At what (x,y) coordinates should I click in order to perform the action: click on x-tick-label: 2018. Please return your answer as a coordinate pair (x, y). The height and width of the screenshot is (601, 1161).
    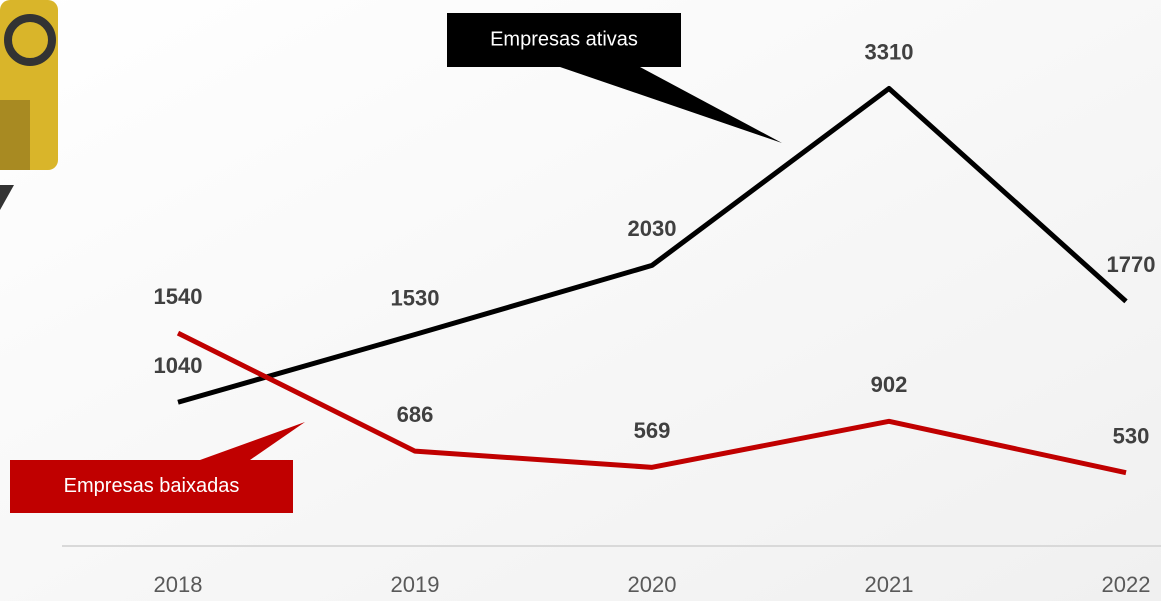
    Looking at the image, I should click on (178, 584).